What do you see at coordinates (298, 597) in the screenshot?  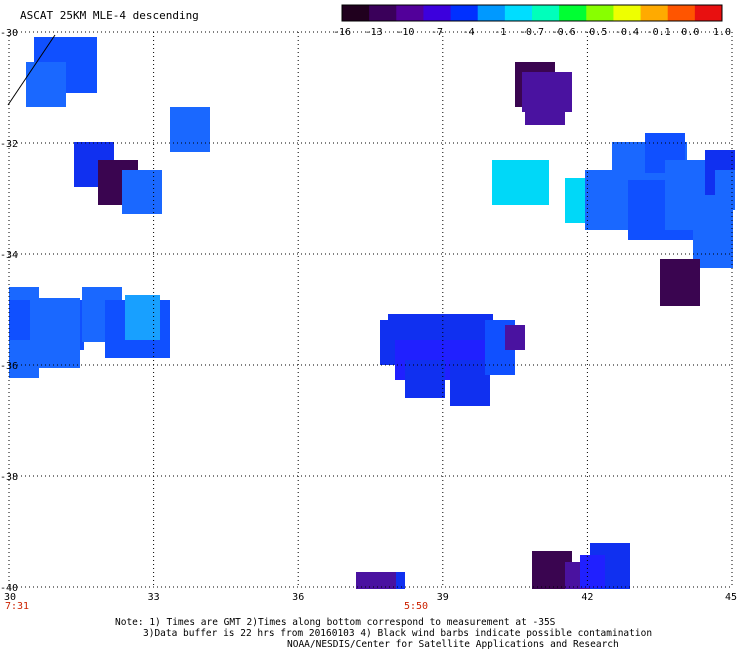 I see `x-tick-label: 36` at bounding box center [298, 597].